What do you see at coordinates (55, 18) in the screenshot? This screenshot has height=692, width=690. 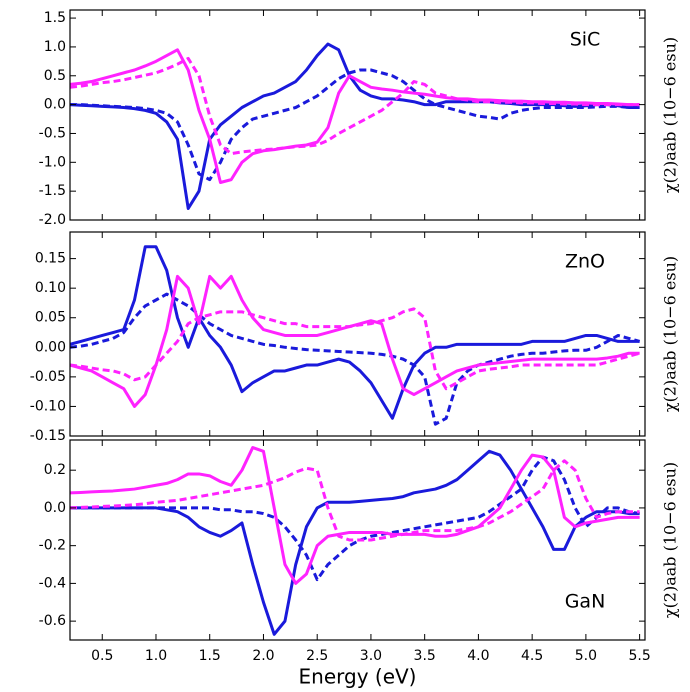 I see `y-tick-label: 1.5` at bounding box center [55, 18].